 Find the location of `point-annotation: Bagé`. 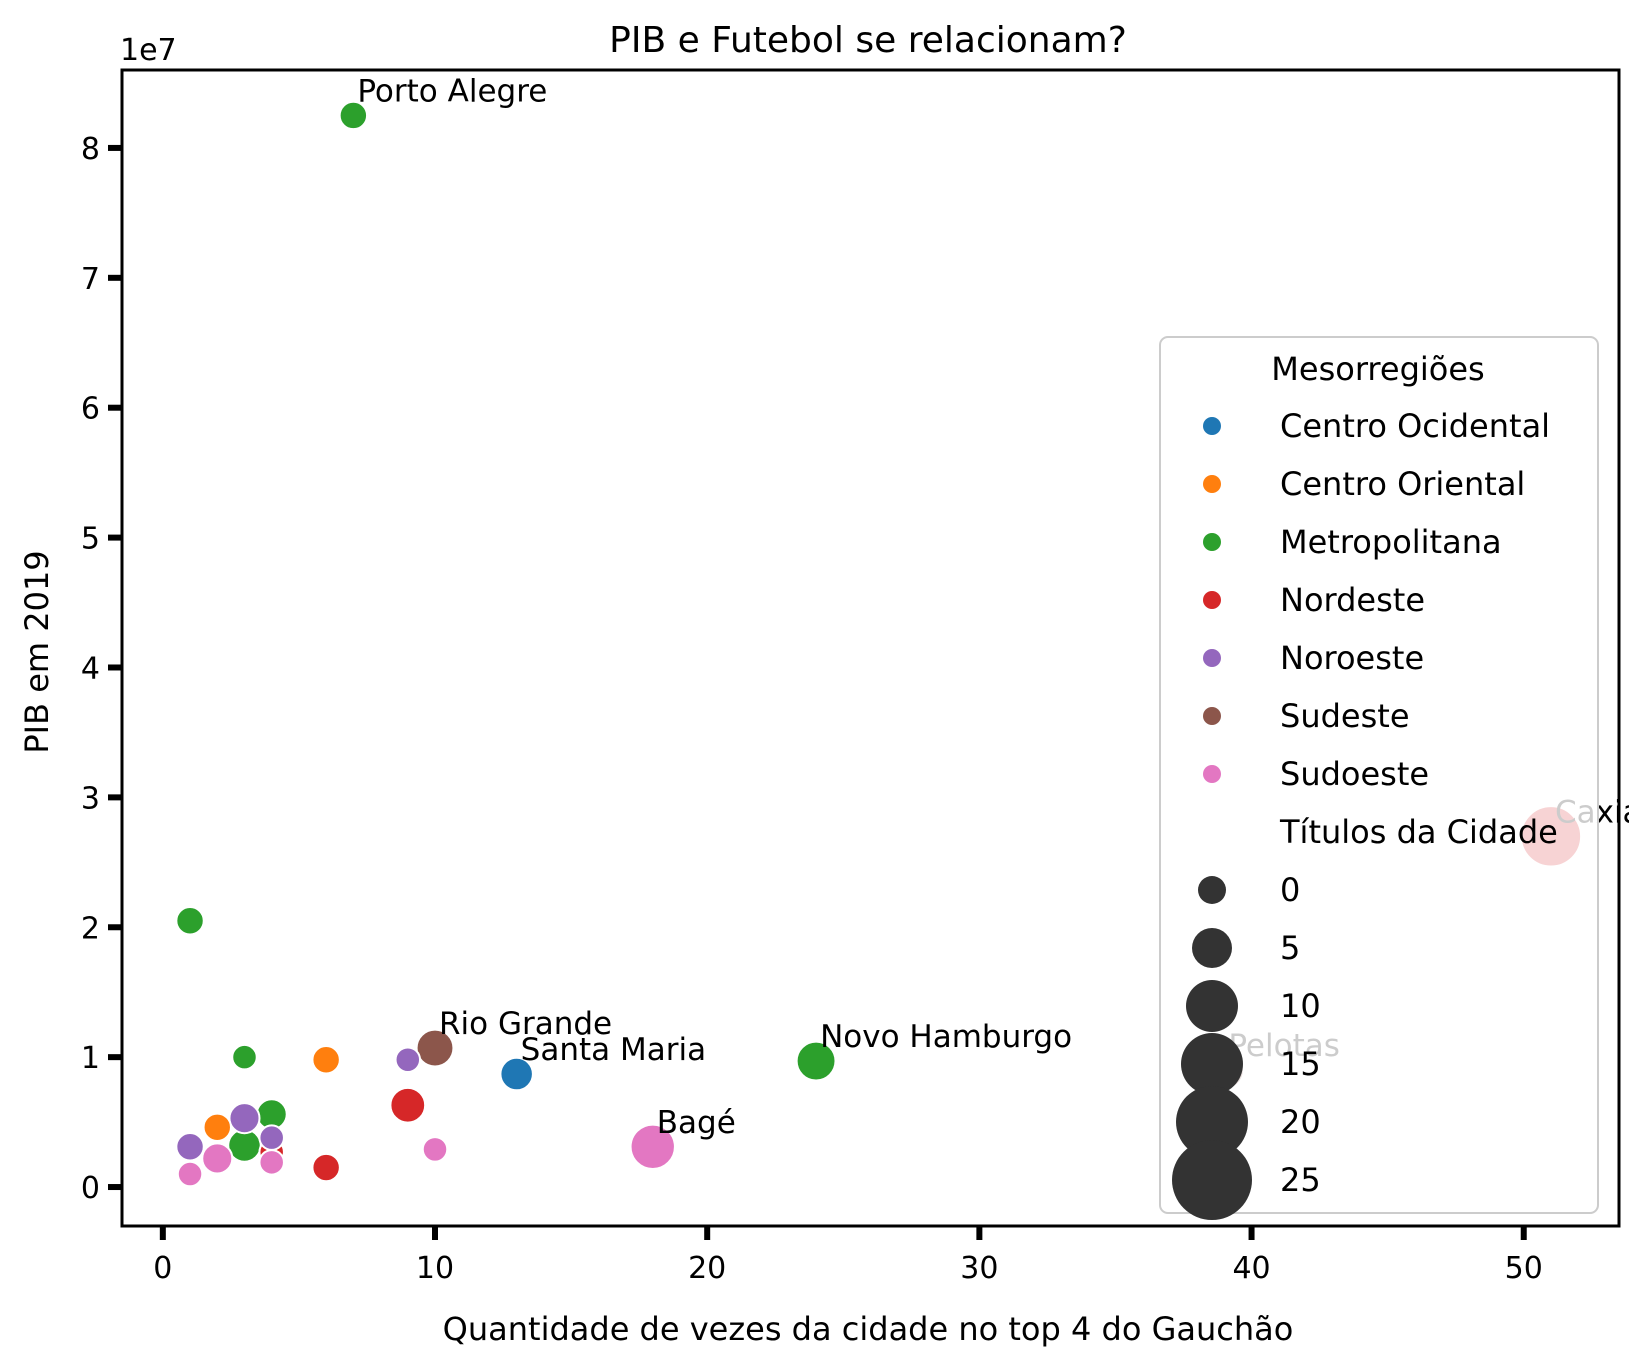

point-annotation: Bagé is located at coordinates (696, 1123).